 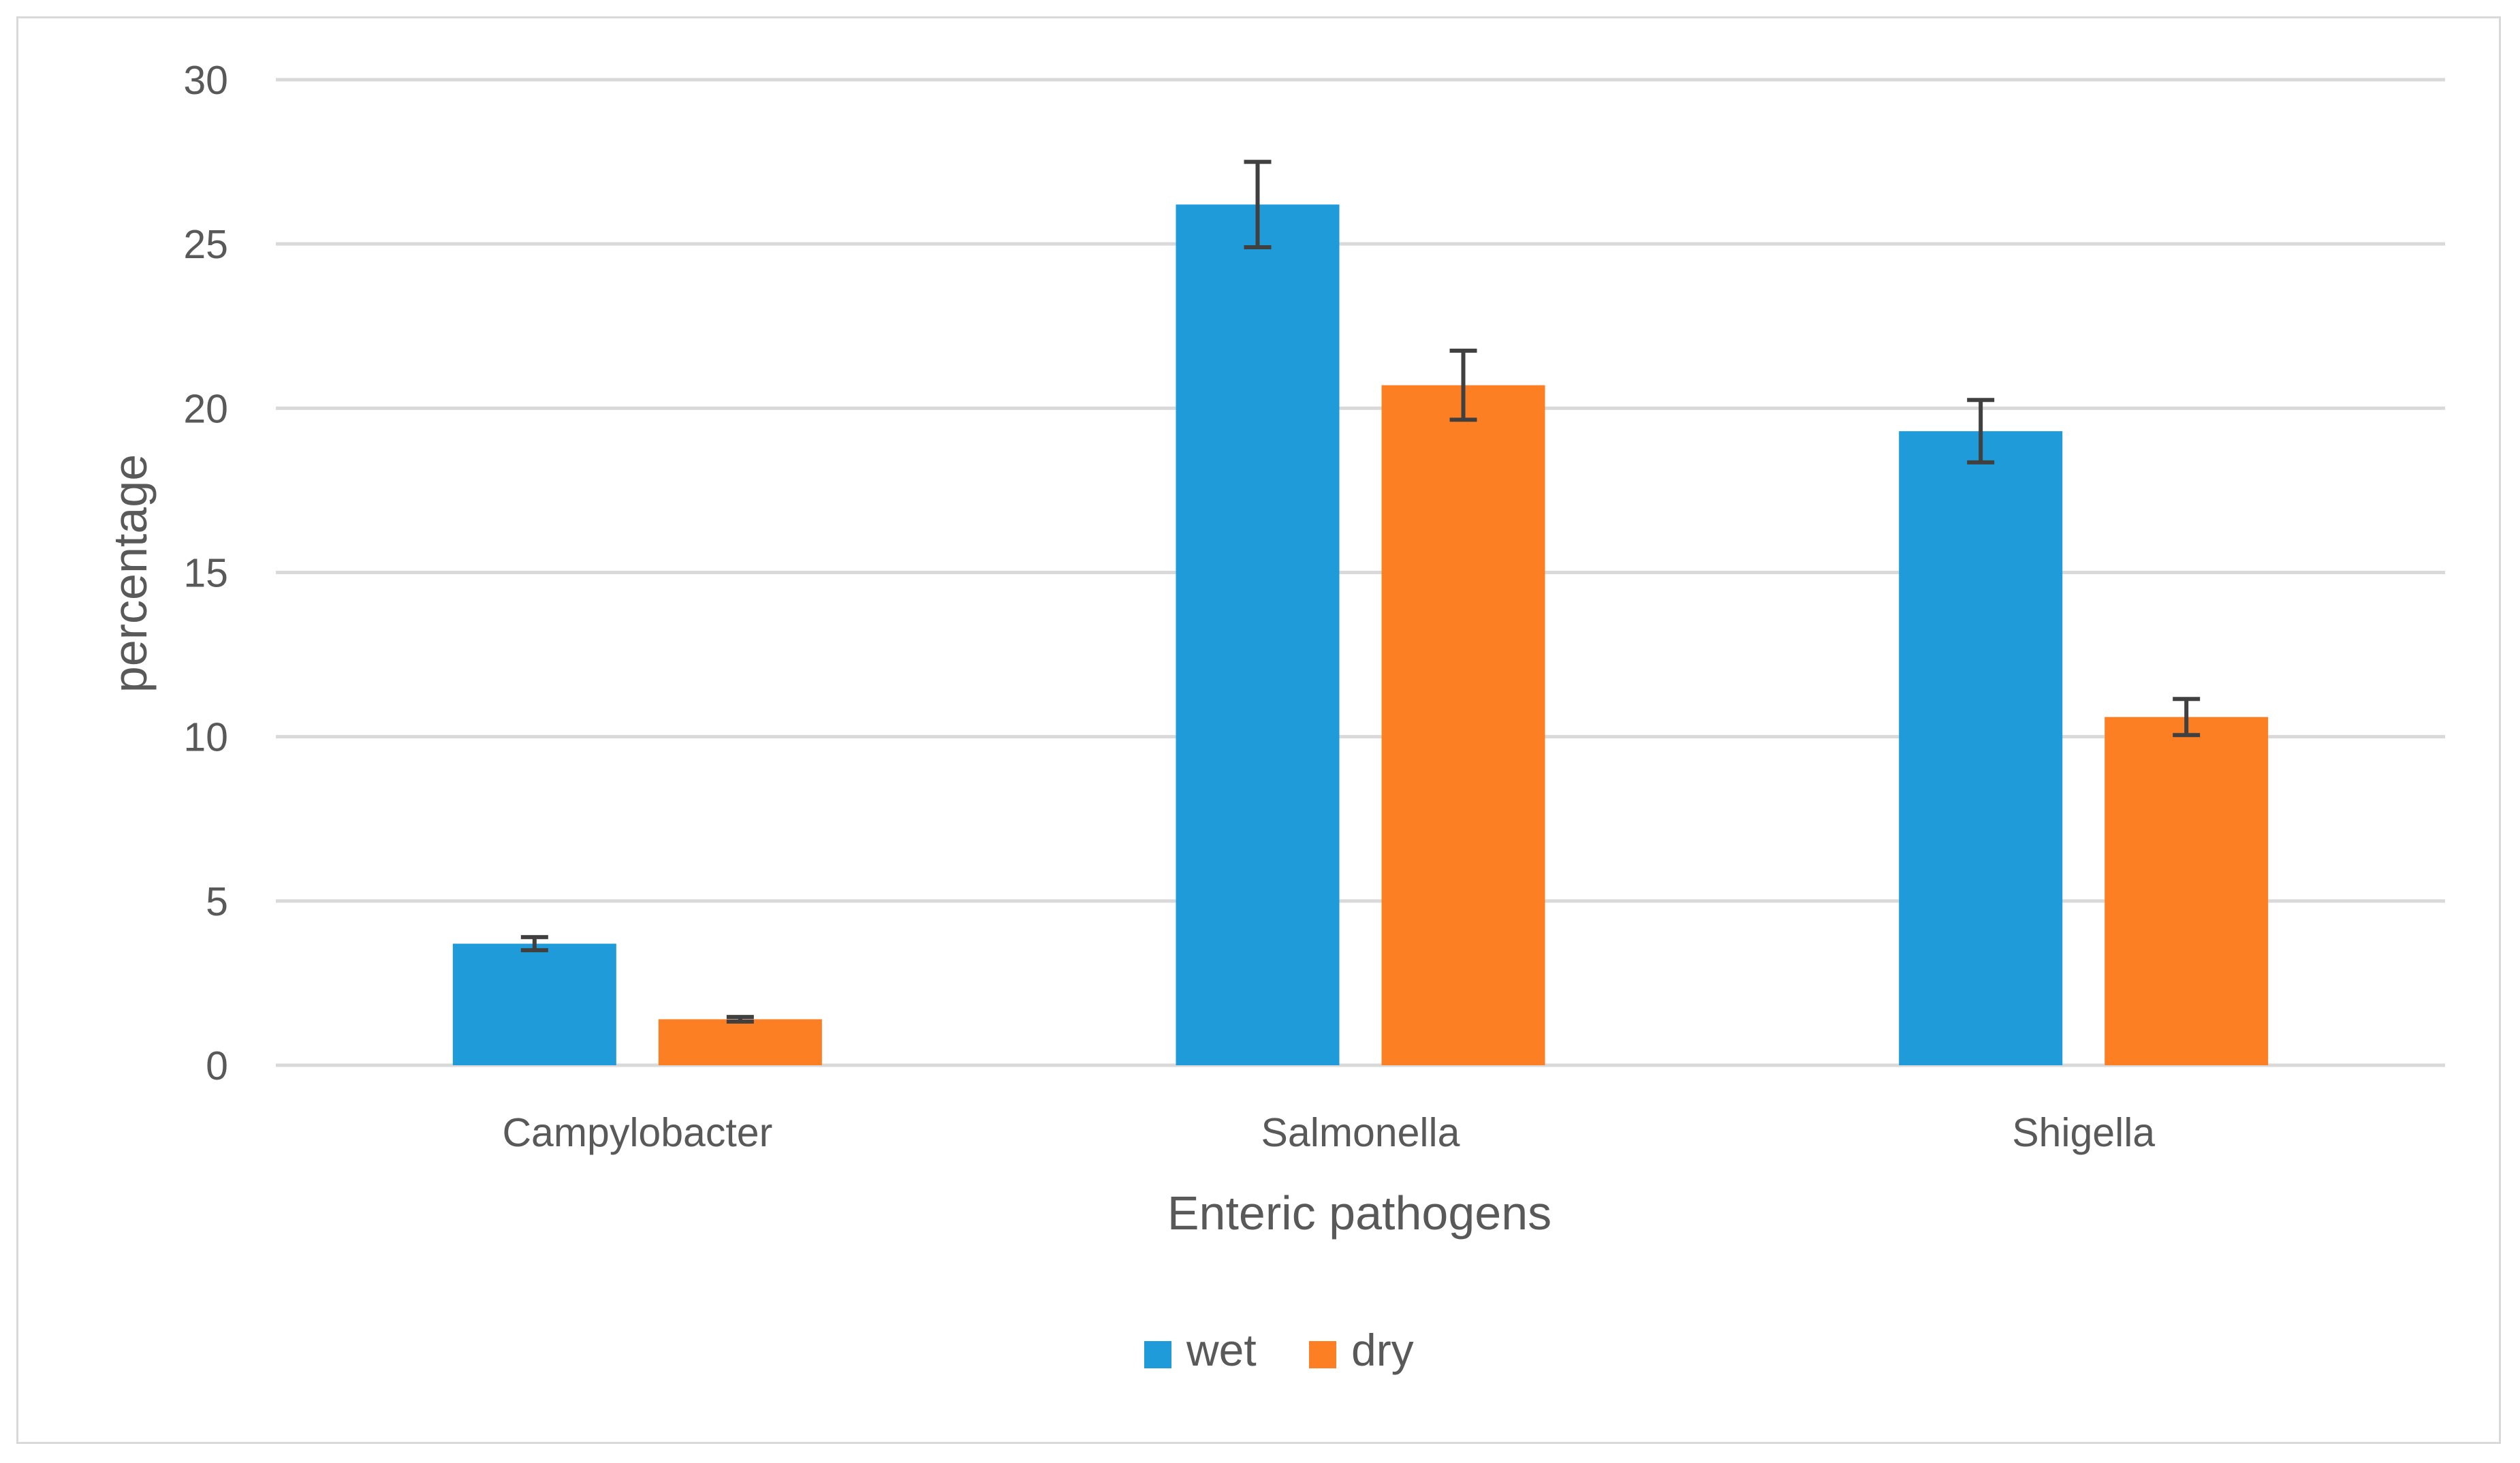 I want to click on bar-dry-salmonella, so click(x=1463, y=725).